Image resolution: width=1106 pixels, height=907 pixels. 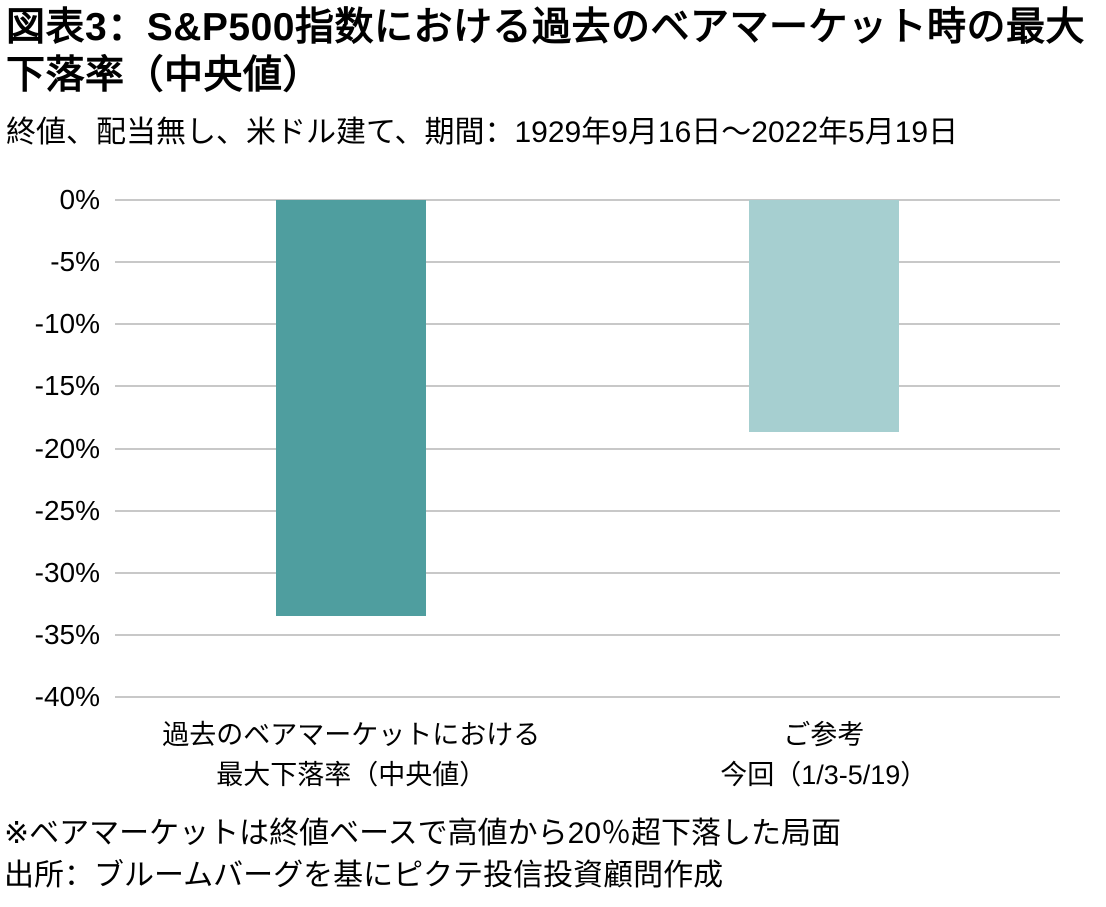 I want to click on category-label-line: 過去のベアマーケットにおける, so click(x=351, y=735).